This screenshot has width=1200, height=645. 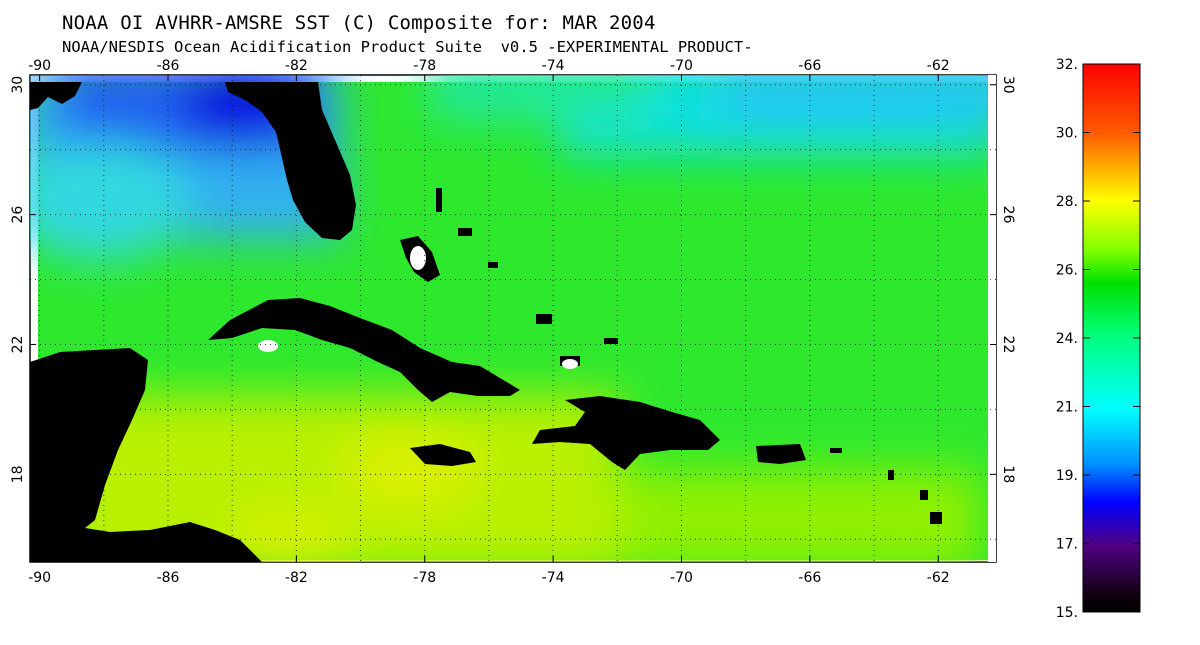 What do you see at coordinates (809, 578) in the screenshot?
I see `lon-tick-label-bottom: -66` at bounding box center [809, 578].